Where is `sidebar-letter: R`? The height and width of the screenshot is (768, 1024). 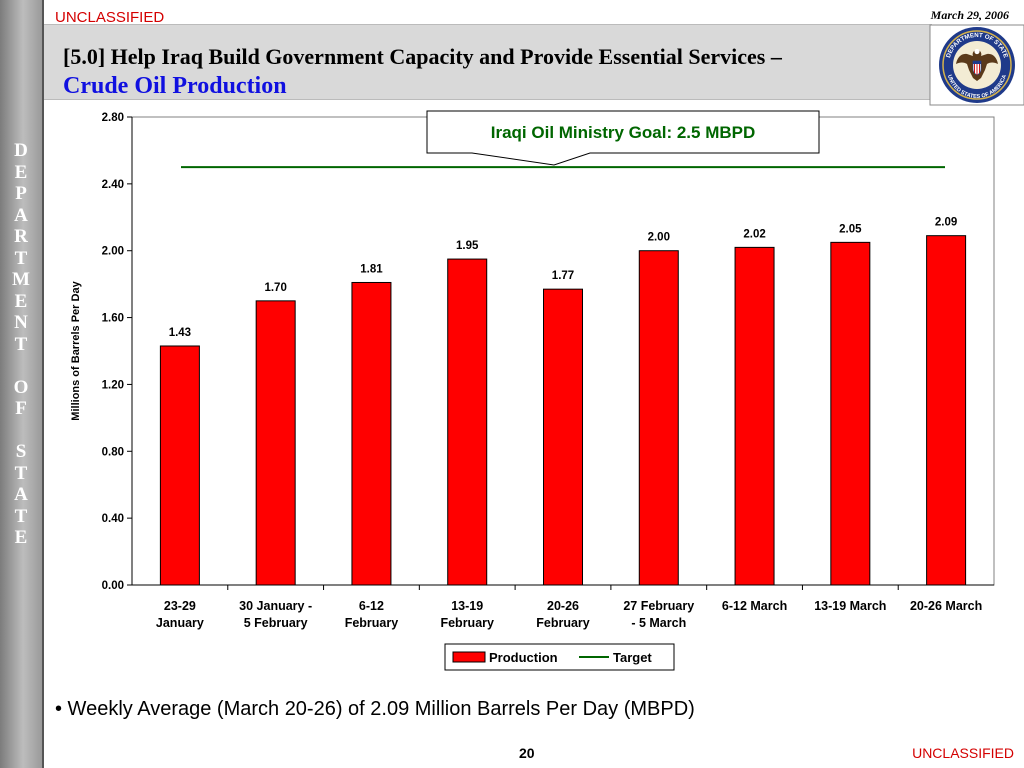
sidebar-letter: R is located at coordinates (21, 236).